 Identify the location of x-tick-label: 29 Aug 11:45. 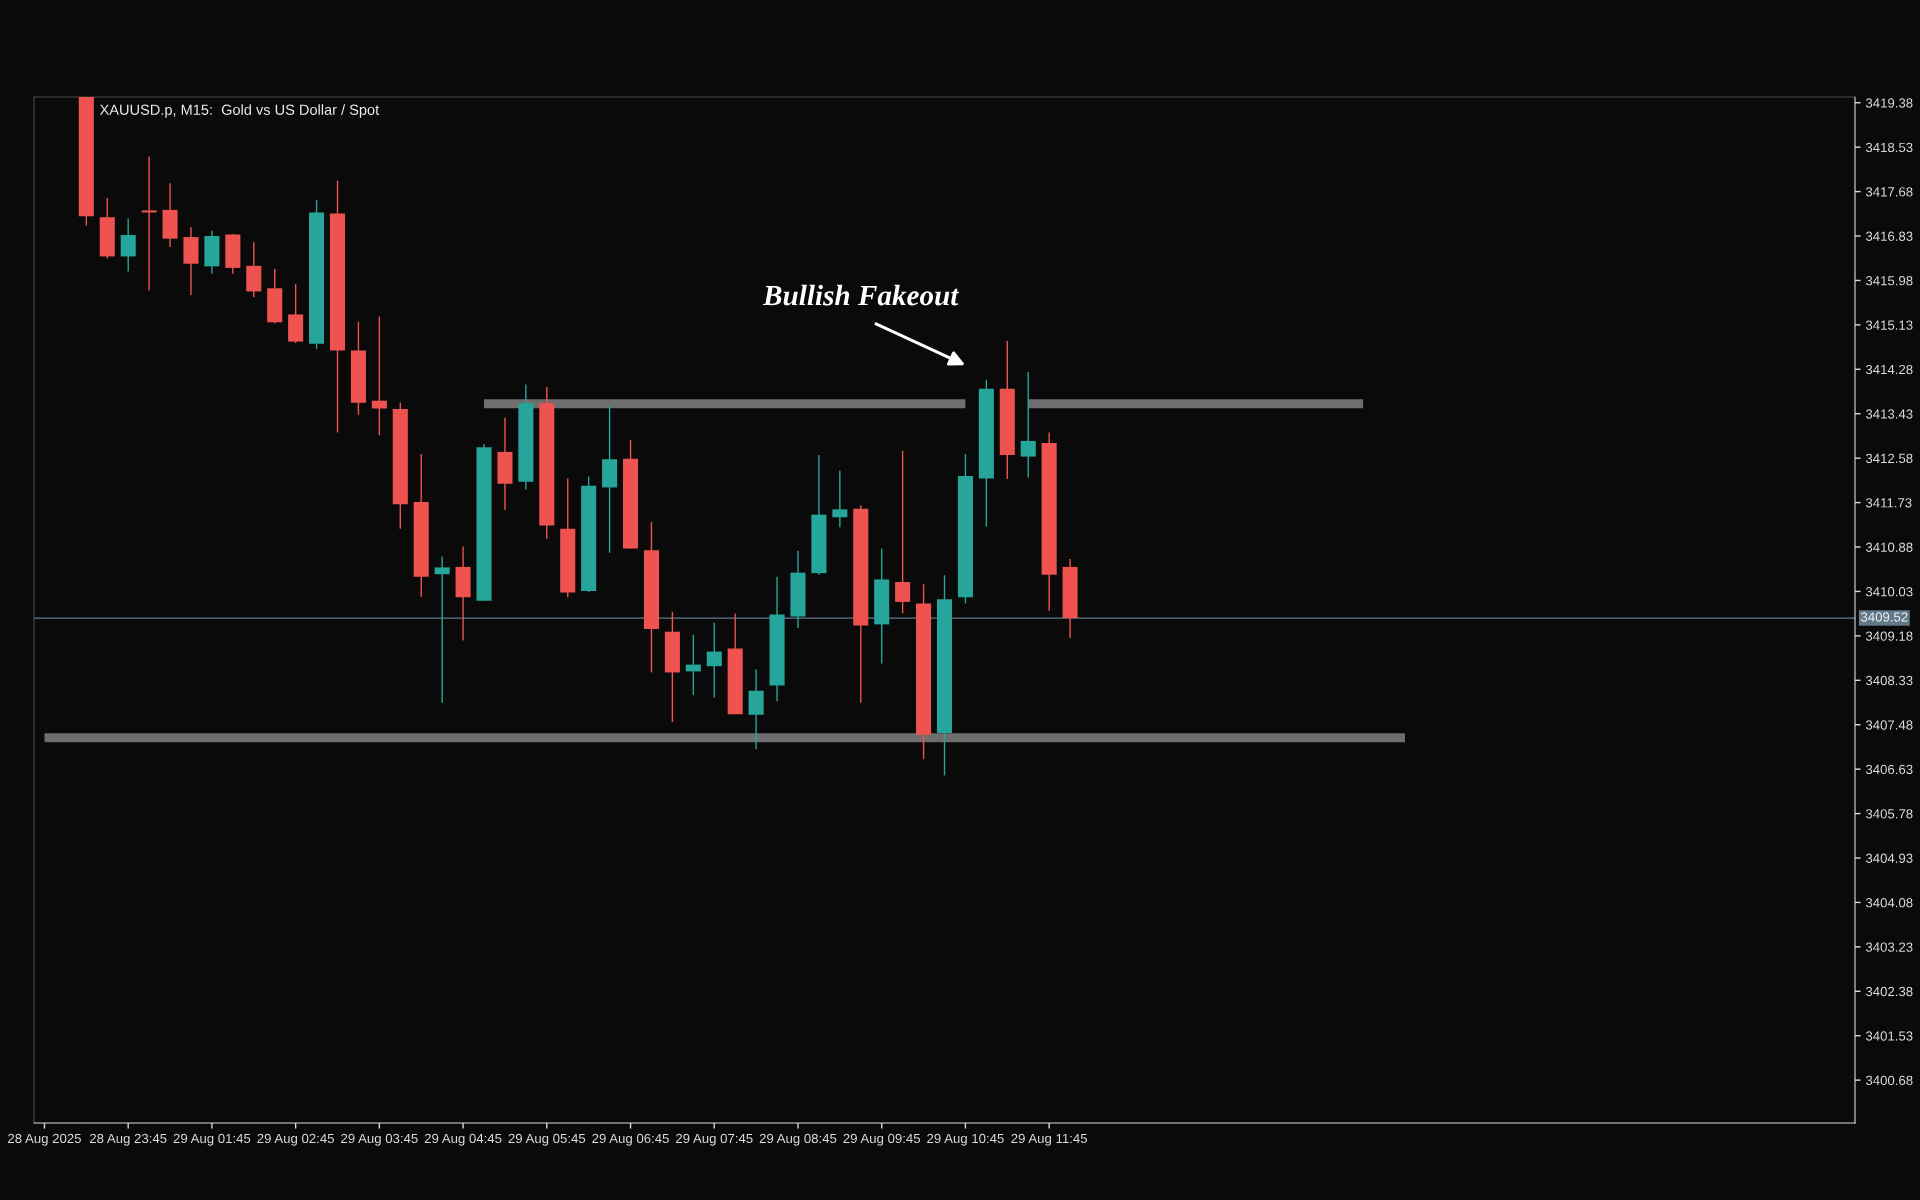
(1049, 1139).